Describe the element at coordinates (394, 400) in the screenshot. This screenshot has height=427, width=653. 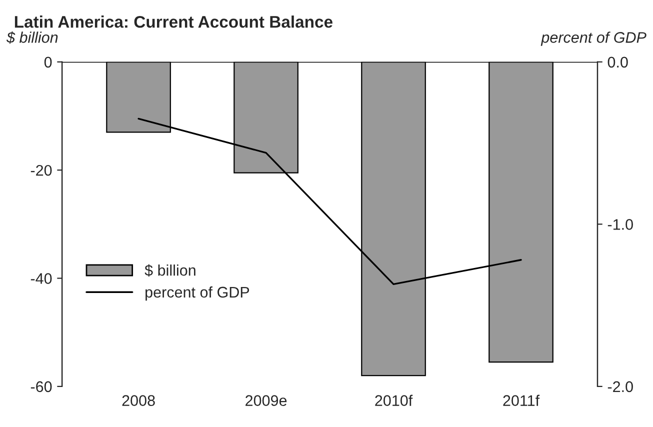
I see `x-tick-label: 2010f` at that location.